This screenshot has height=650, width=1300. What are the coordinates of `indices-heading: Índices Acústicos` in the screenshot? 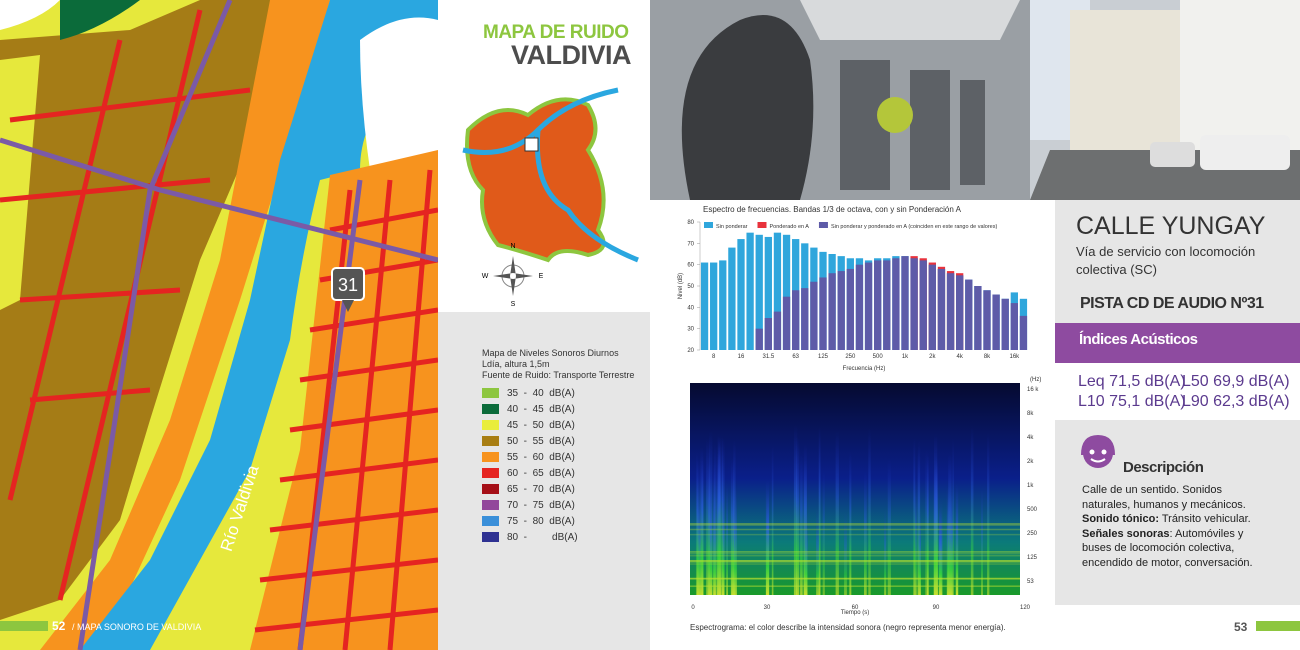 It's located at (1138, 339).